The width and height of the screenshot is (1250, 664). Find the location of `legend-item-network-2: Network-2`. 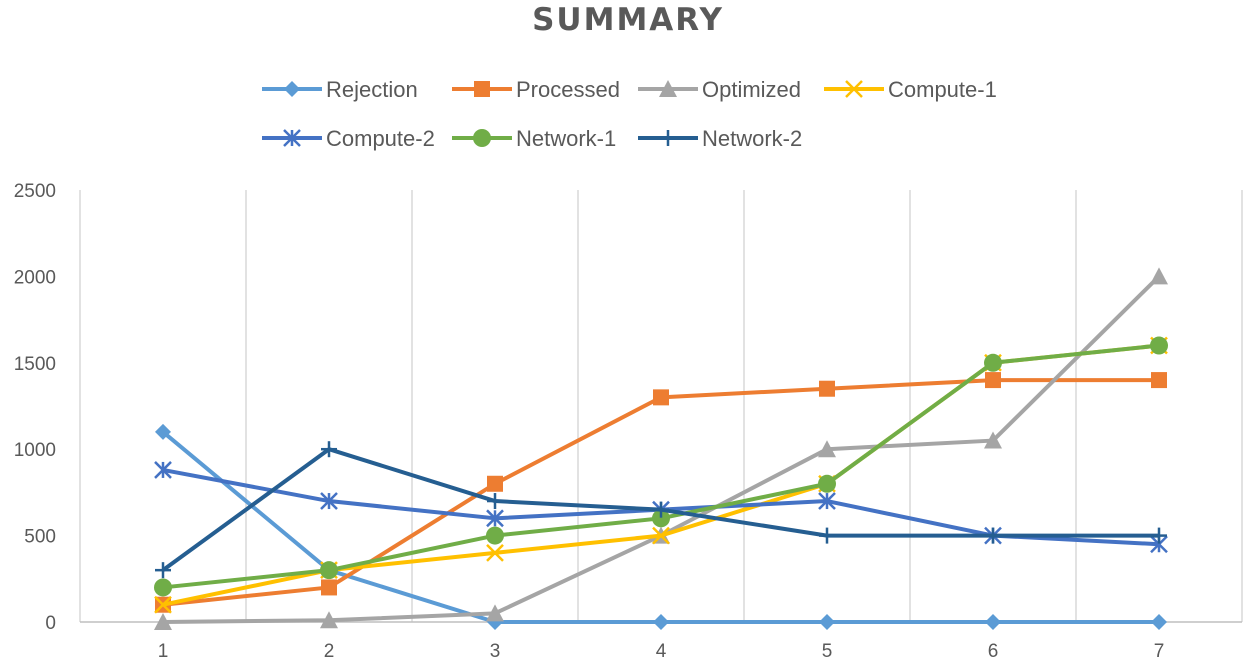

legend-item-network-2: Network-2 is located at coordinates (720, 138).